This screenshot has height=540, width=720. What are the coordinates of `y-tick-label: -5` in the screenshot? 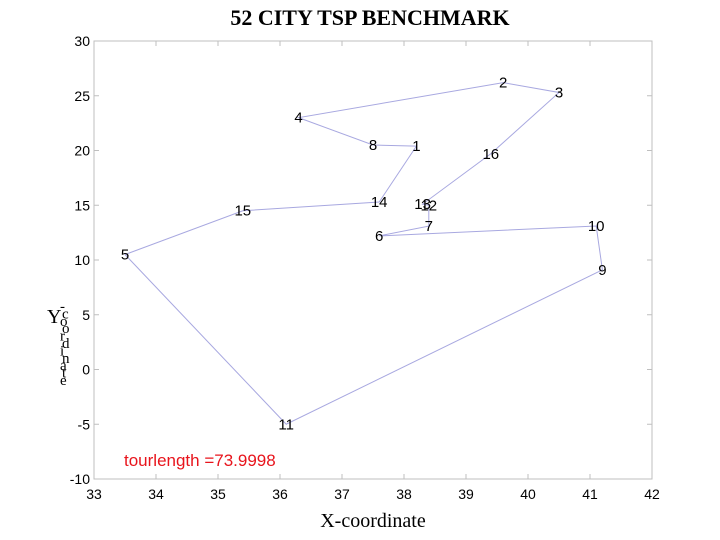 It's located at (84, 424).